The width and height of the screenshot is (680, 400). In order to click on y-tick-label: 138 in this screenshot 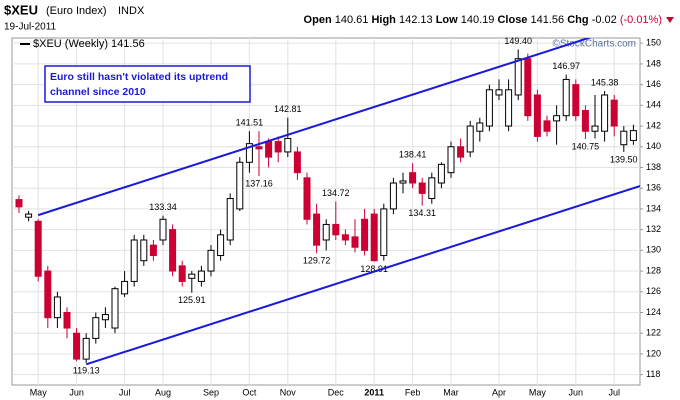, I will do `click(653, 167)`.